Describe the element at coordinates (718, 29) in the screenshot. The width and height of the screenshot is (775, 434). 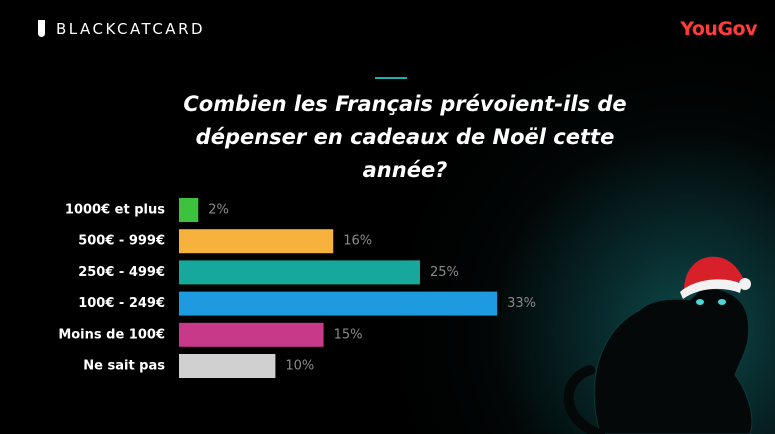
I see `partner-logo: YouGov` at that location.